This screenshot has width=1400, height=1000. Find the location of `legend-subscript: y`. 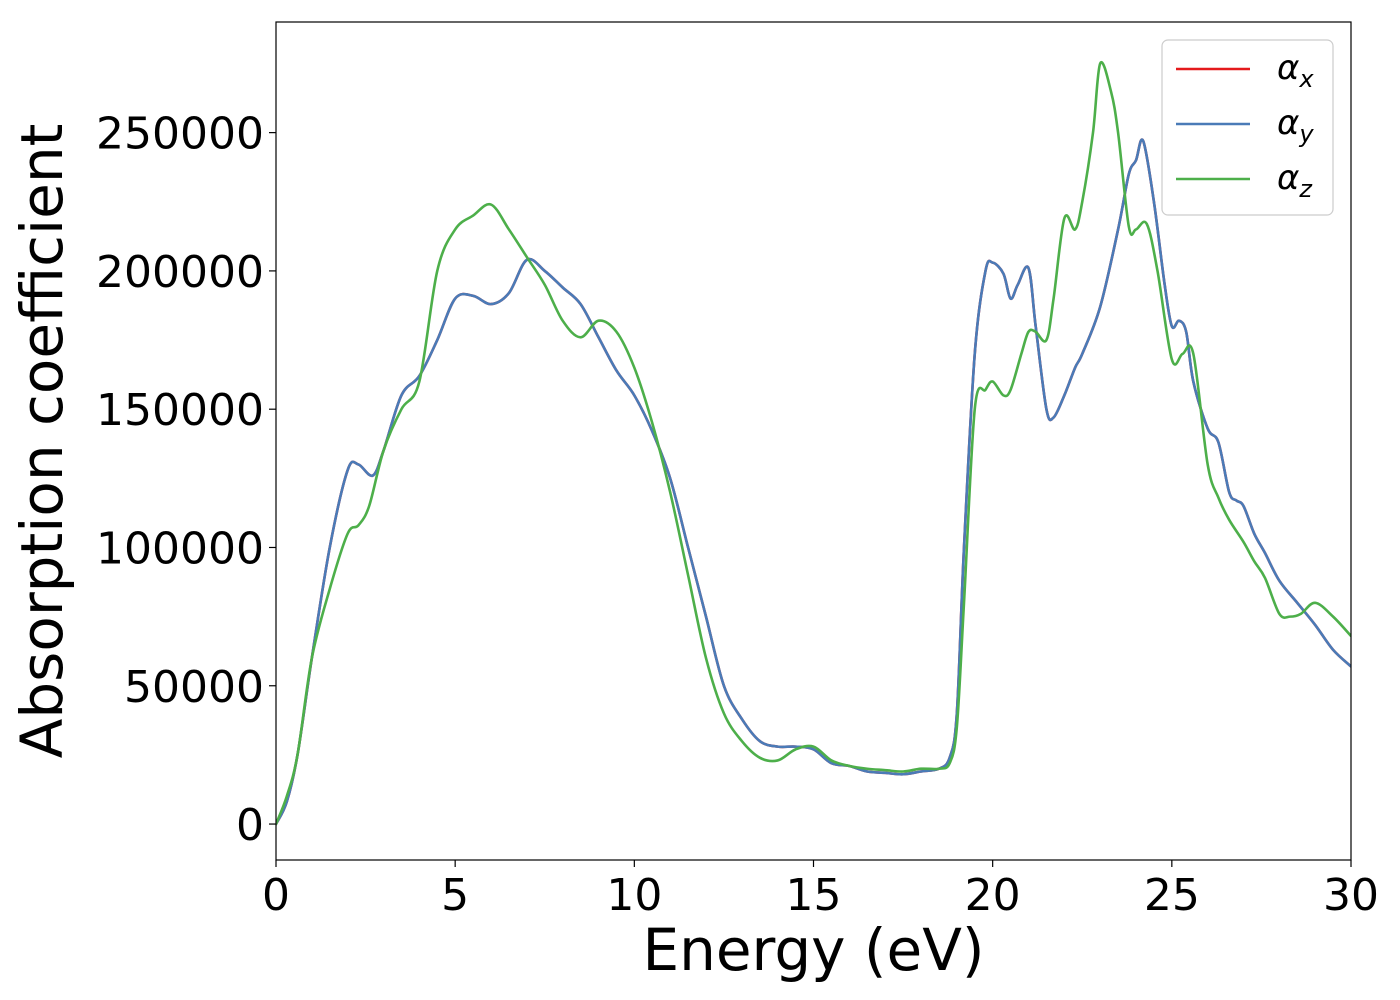

legend-subscript: y is located at coordinates (1306, 134).